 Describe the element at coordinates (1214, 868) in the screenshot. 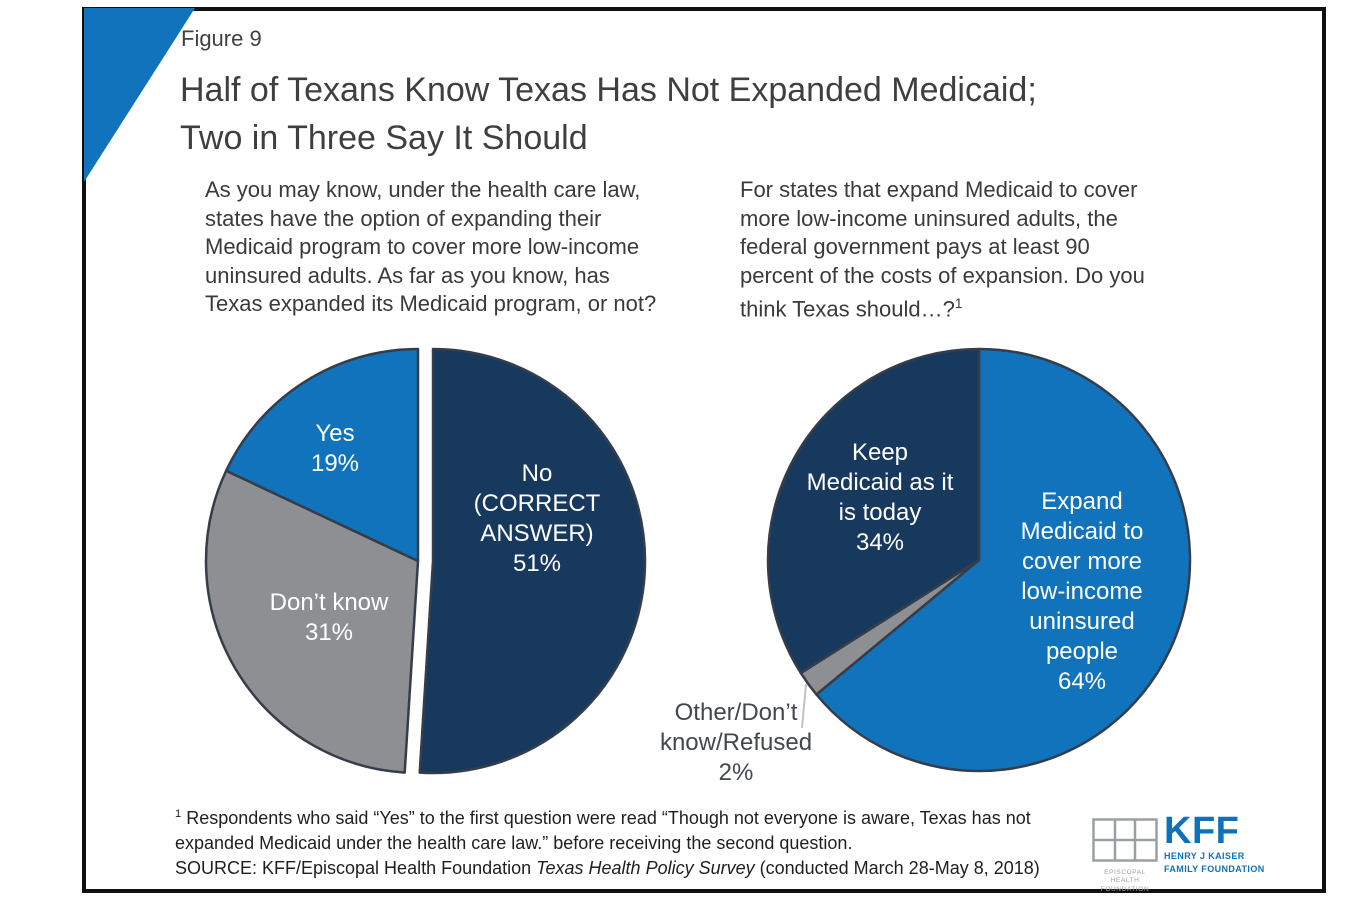

I see `kff-logo-text-line2: FAMILY FOUNDATION` at that location.